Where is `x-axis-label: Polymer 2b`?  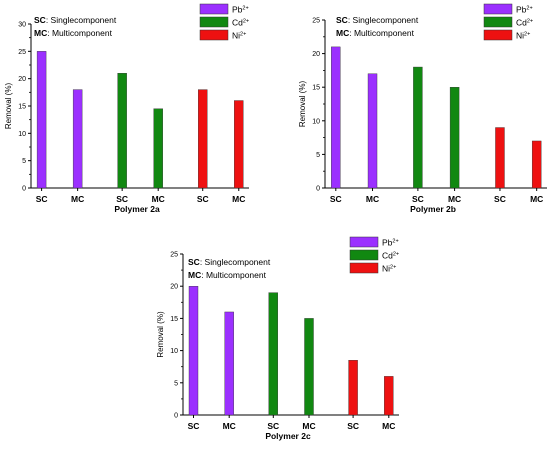 x-axis-label: Polymer 2b is located at coordinates (433, 209).